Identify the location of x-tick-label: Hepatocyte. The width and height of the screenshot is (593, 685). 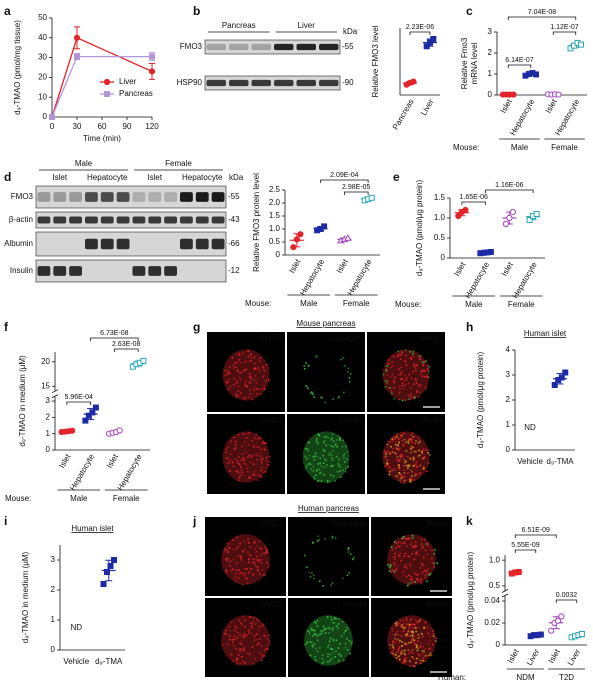
(130, 472).